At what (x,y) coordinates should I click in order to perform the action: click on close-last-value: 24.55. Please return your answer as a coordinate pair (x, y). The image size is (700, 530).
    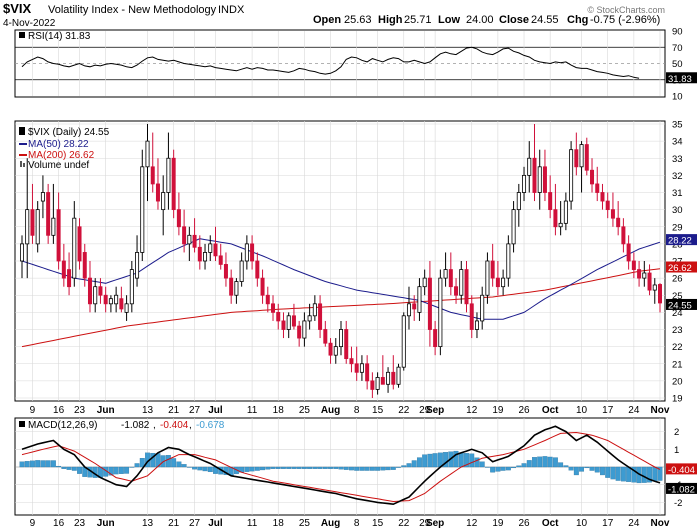
    Looking at the image, I should click on (680, 305).